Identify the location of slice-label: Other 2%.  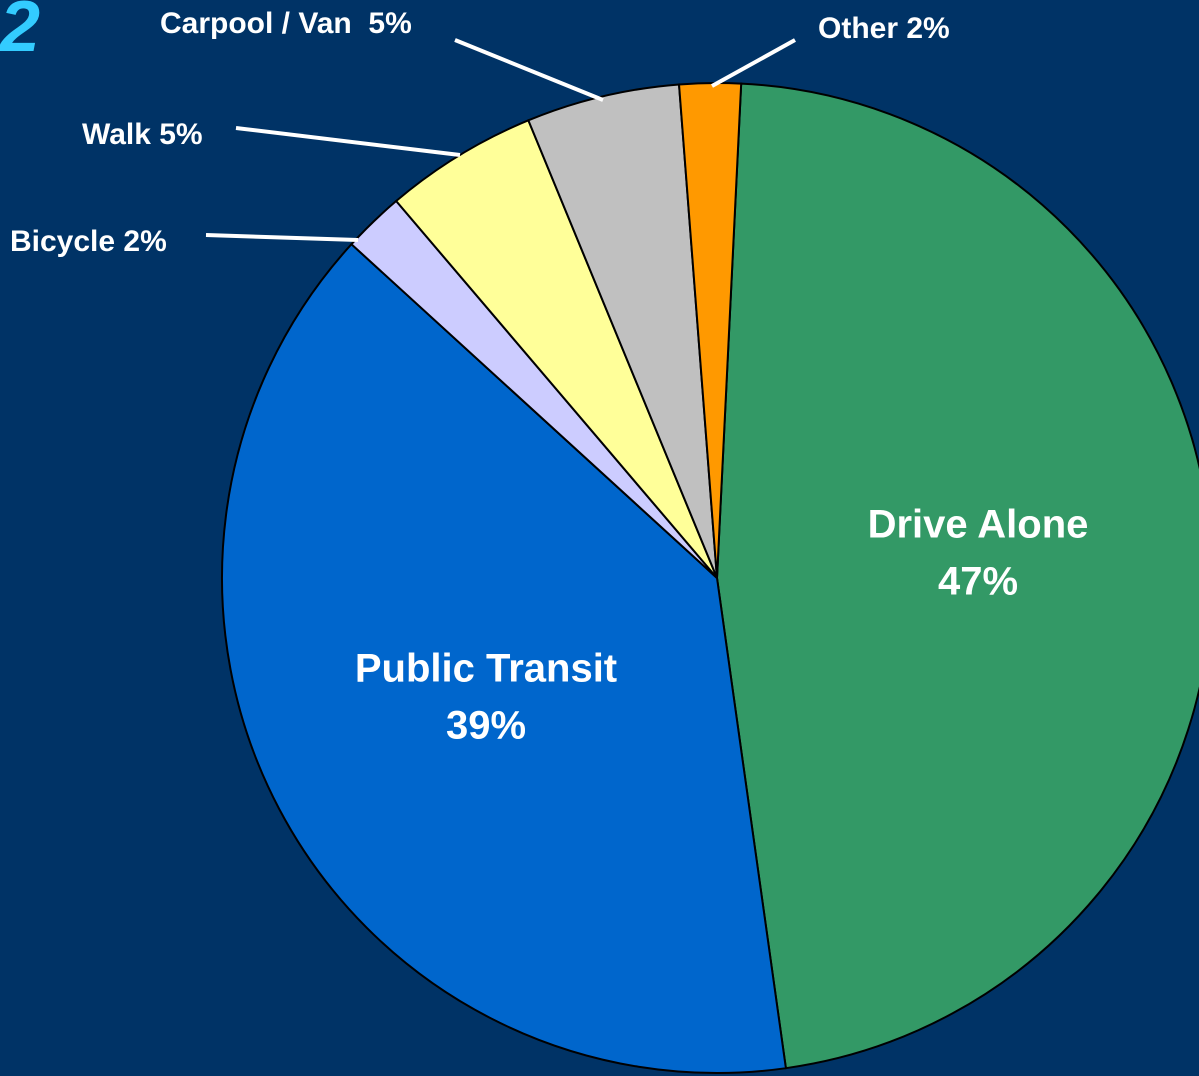
(884, 28).